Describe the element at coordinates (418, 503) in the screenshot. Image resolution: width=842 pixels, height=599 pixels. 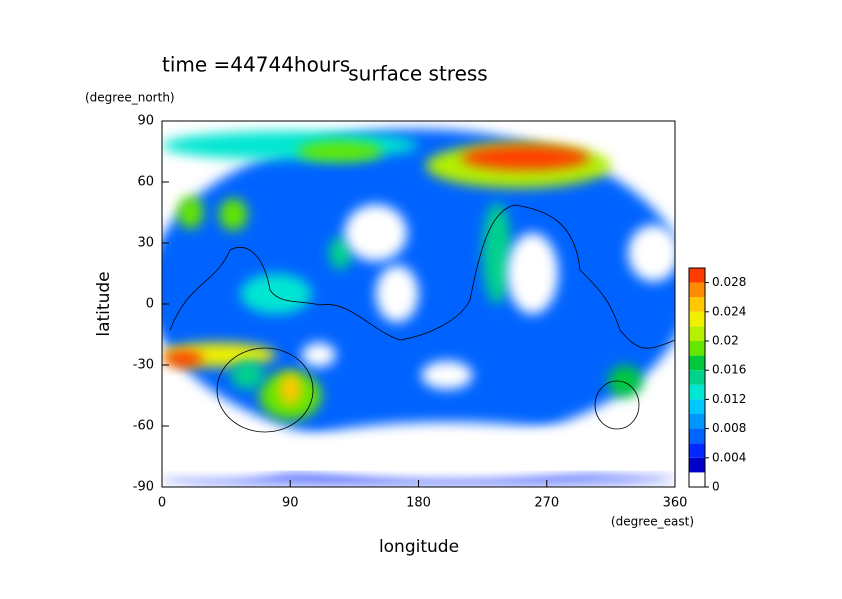
I see `x-tick-label: 180` at that location.